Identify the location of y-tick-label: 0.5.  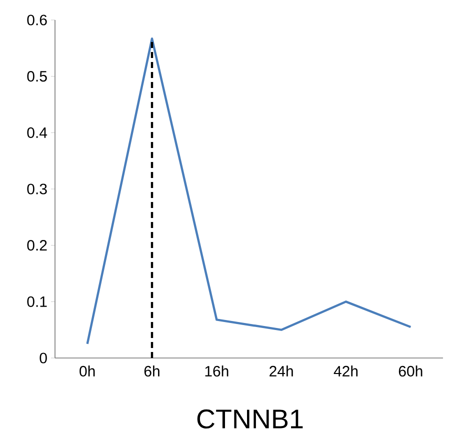
(37, 76).